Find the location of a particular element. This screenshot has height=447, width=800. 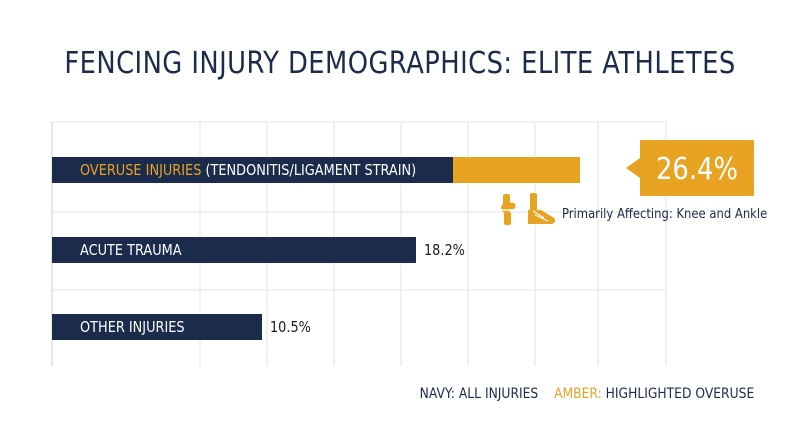

legend-item-amber: HIGHLIGHTED OVERUSE is located at coordinates (677, 394).